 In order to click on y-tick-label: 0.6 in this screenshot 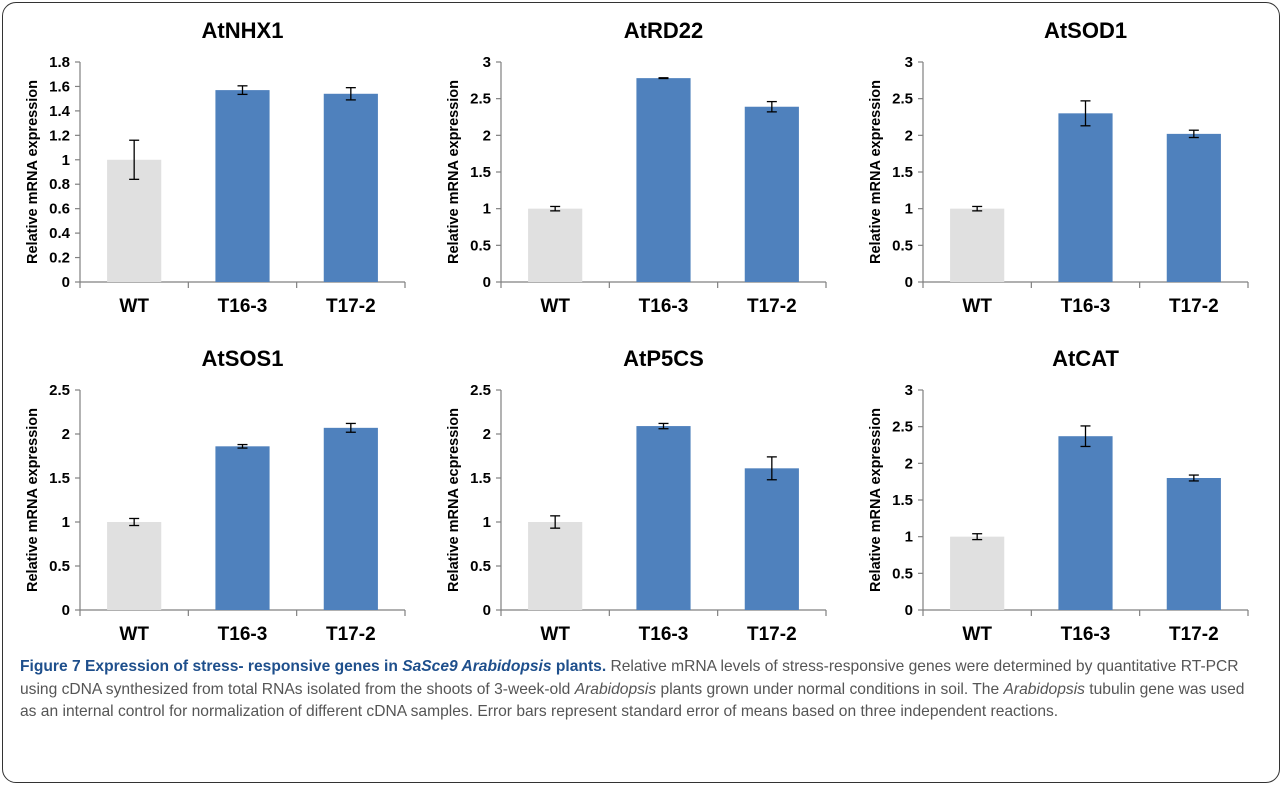, I will do `click(59, 209)`.